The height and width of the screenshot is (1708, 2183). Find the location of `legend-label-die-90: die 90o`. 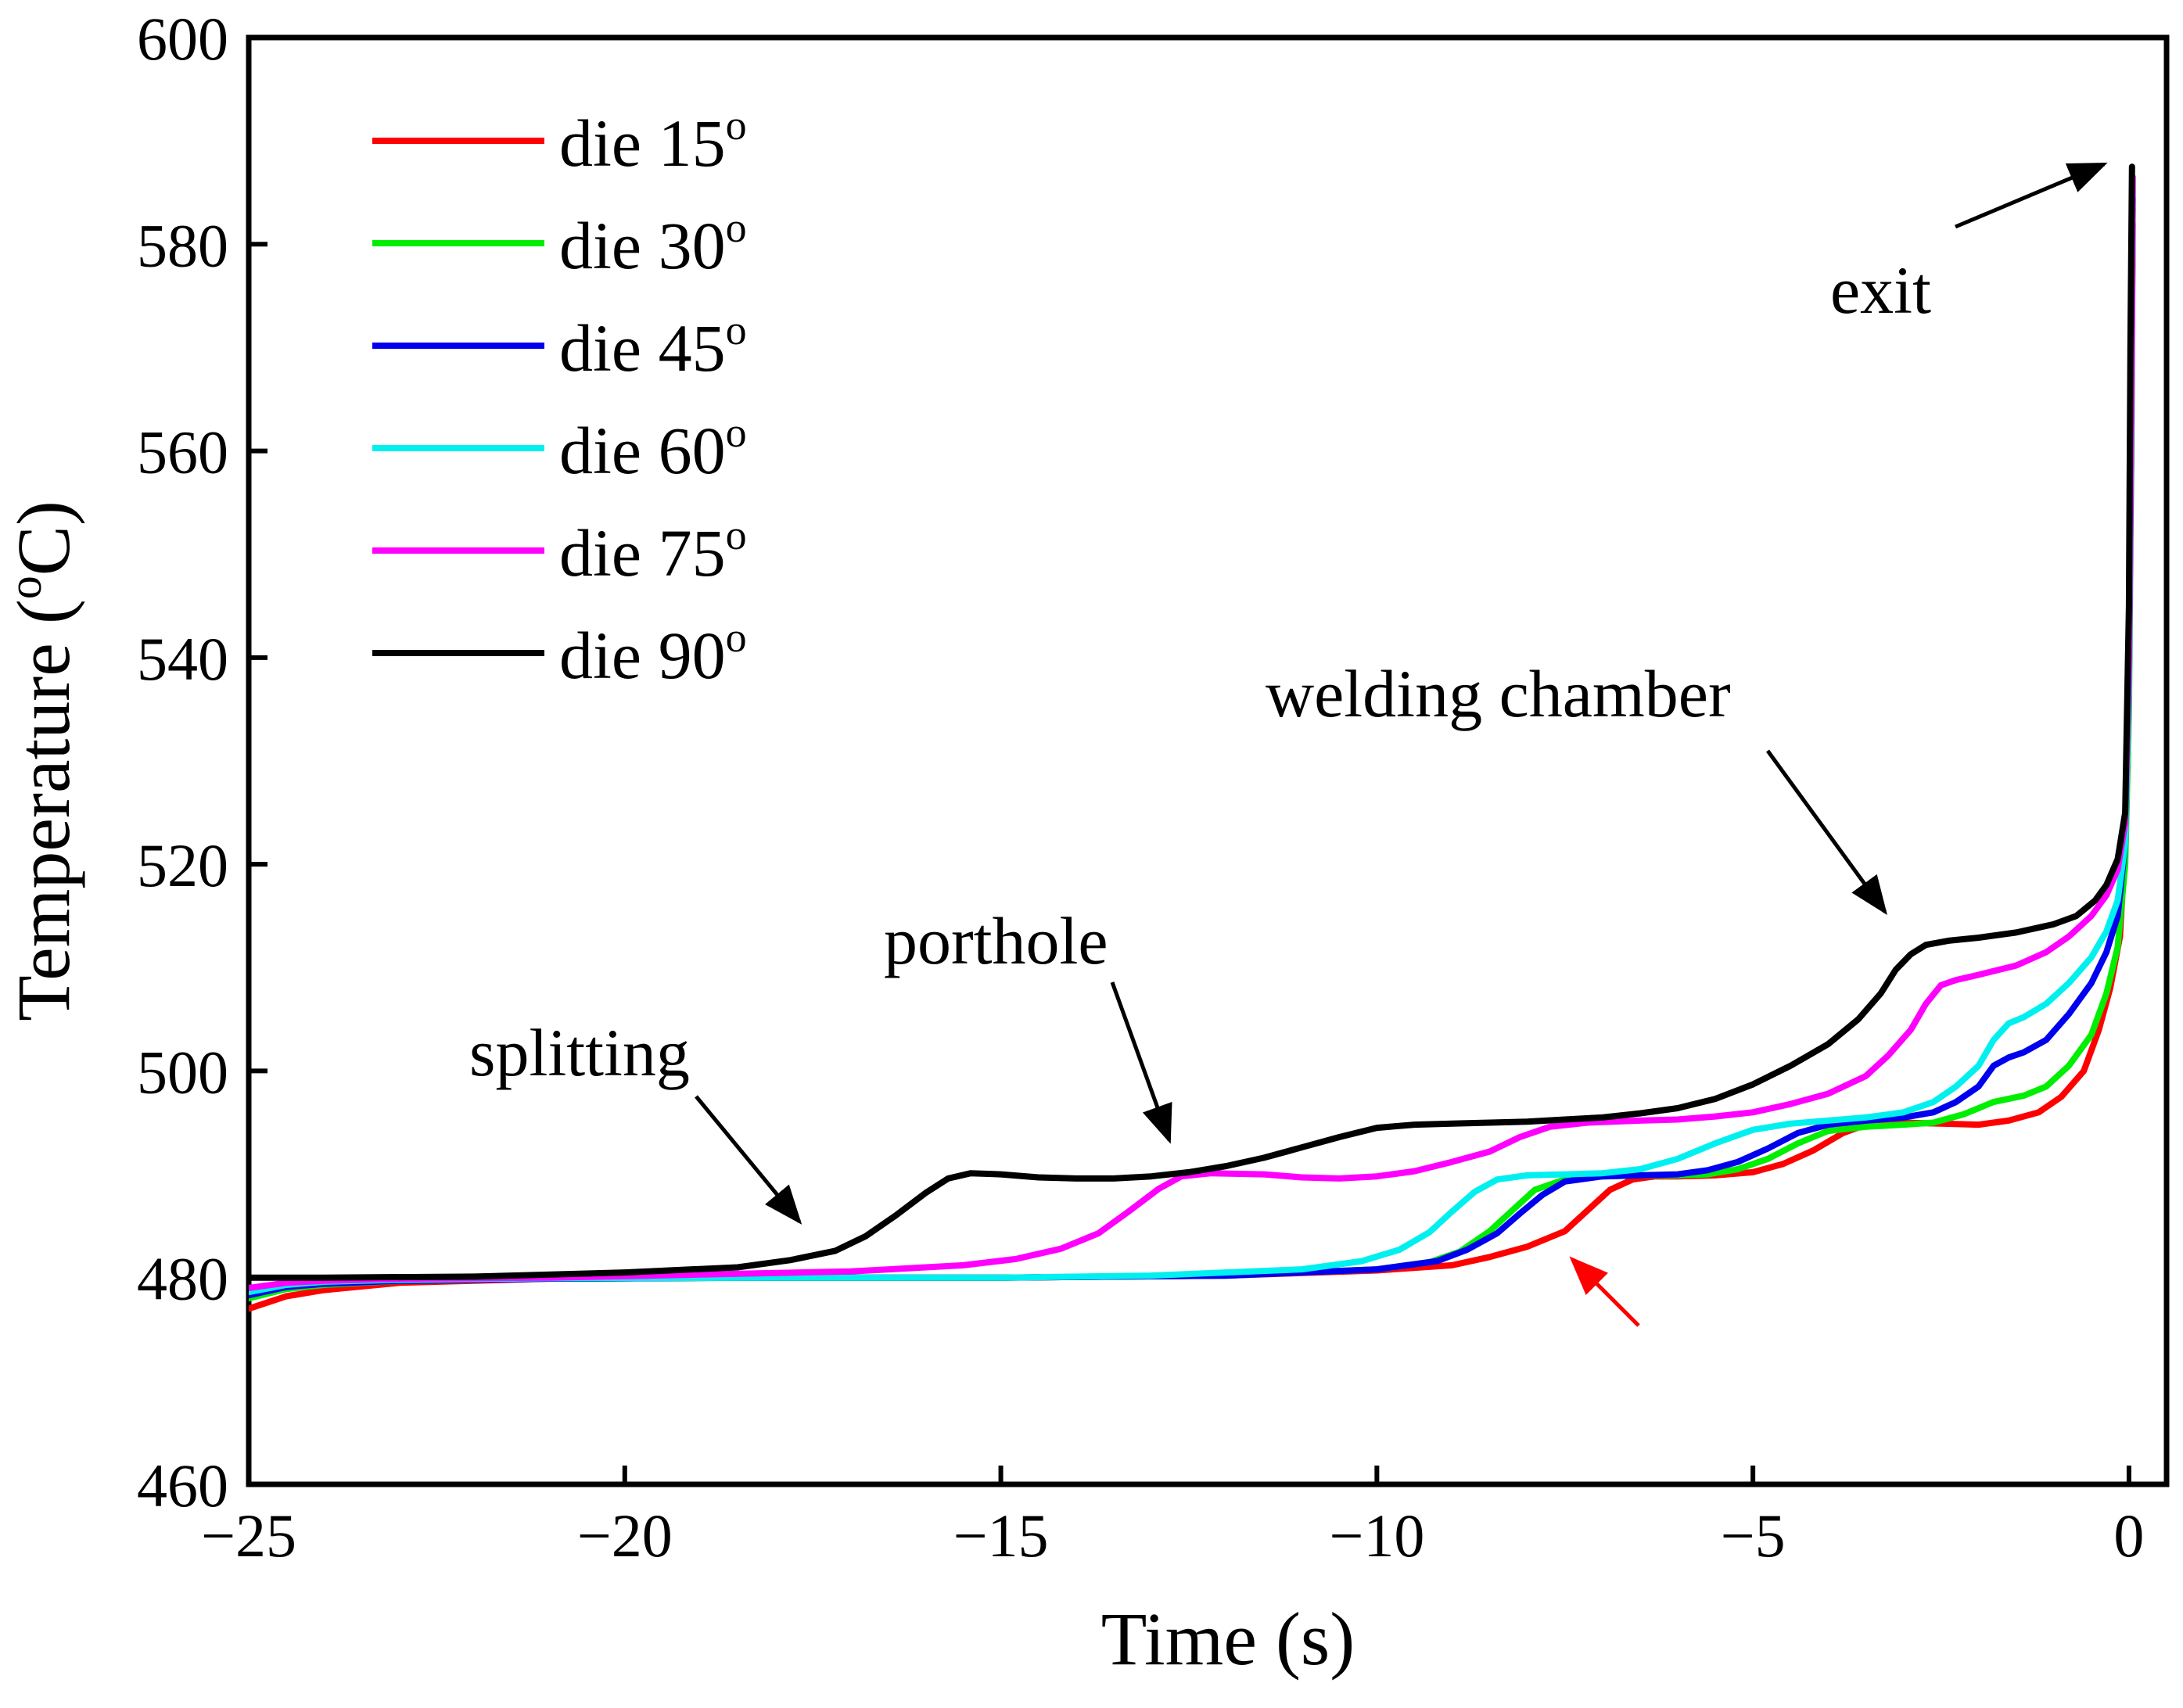

legend-label-die-90: die 90o is located at coordinates (653, 653).